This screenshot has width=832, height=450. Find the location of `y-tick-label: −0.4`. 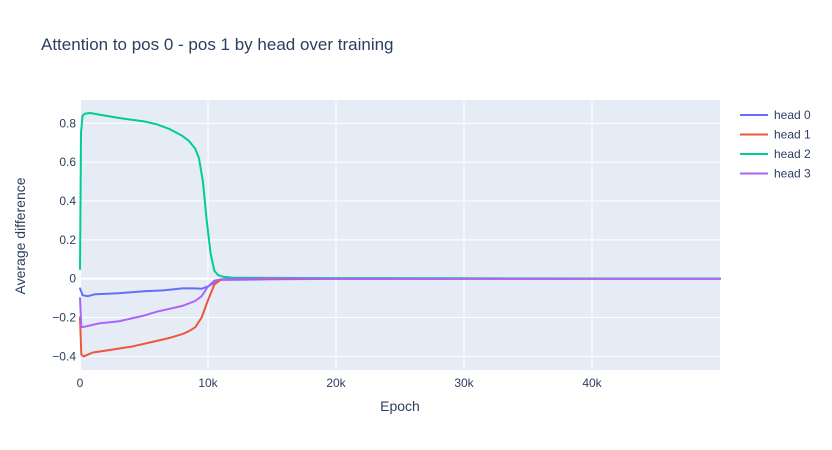

y-tick-label: −0.4 is located at coordinates (64, 356).